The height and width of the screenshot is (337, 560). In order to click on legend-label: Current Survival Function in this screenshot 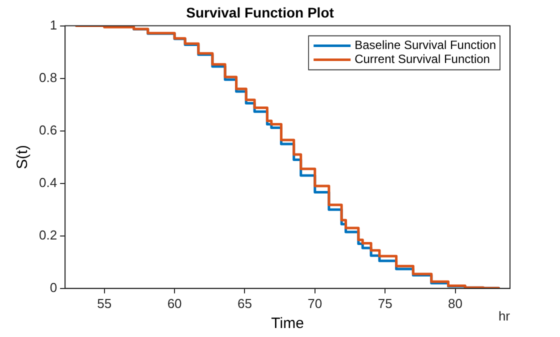, I will do `click(422, 59)`.